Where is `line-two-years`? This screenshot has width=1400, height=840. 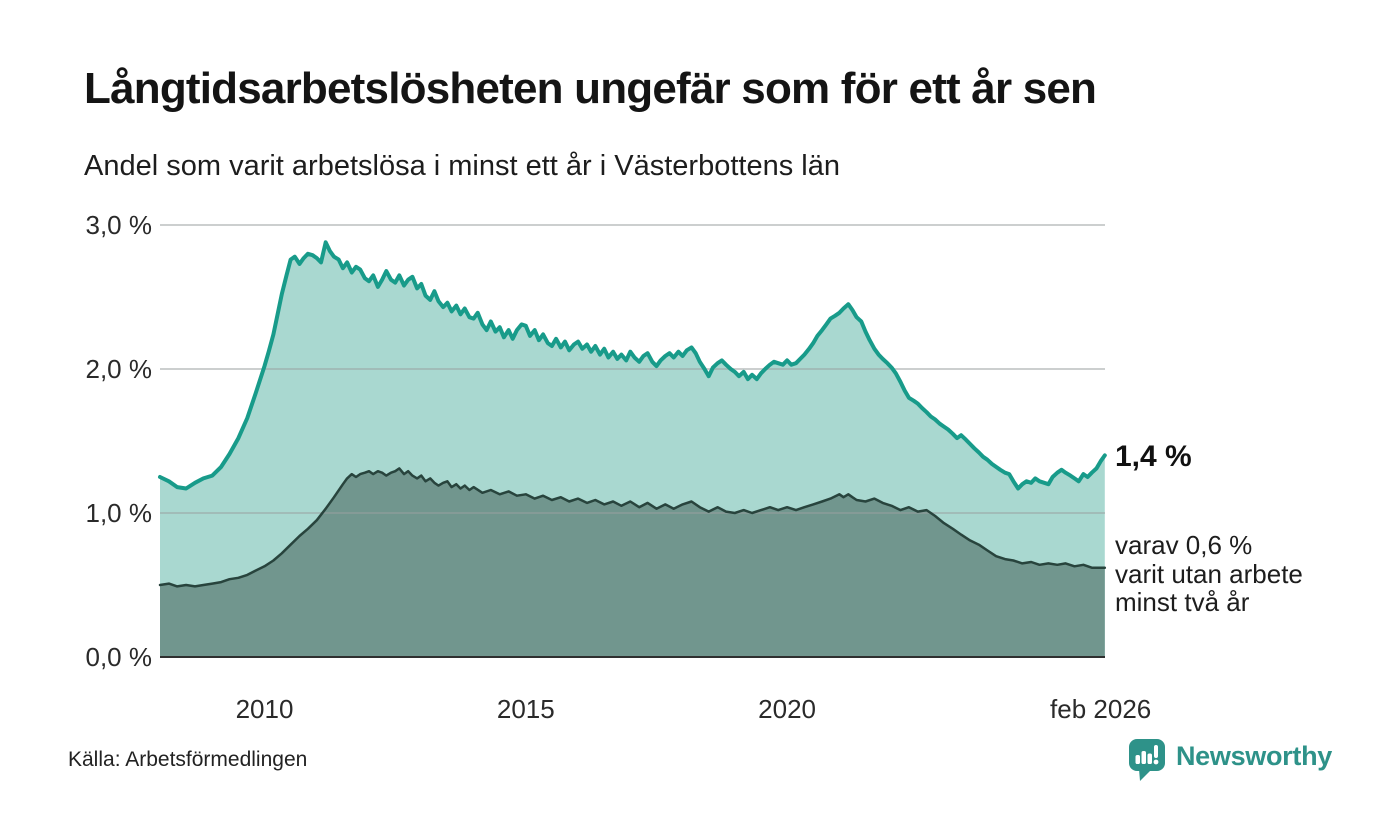 line-two-years is located at coordinates (632, 527).